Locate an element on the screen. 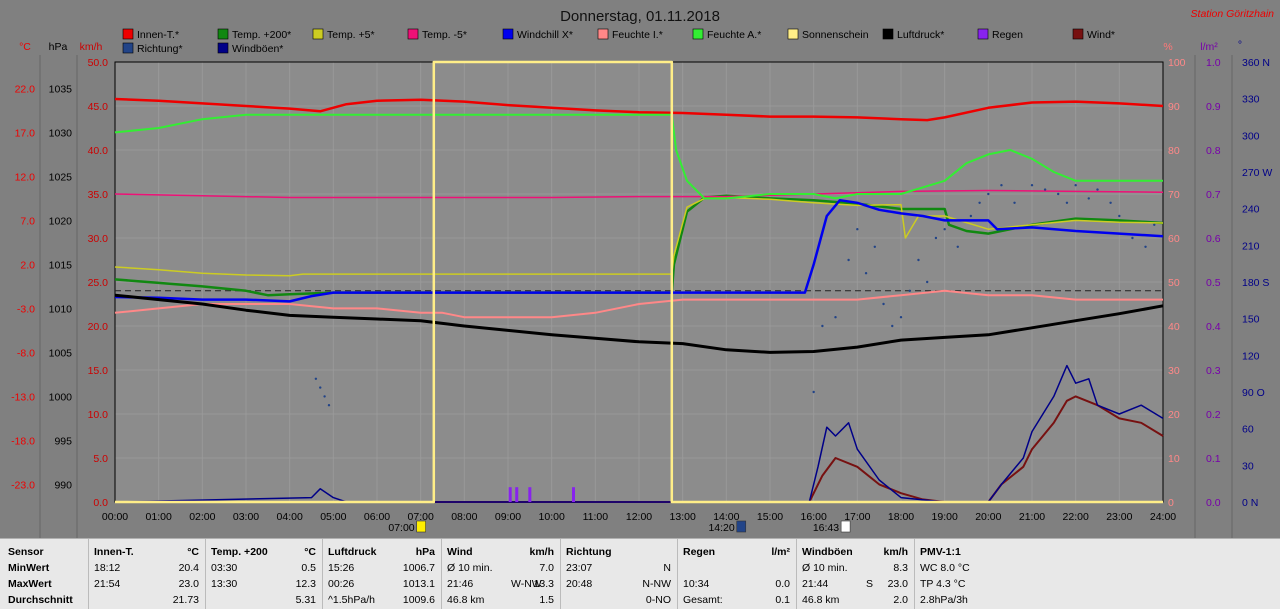 The image size is (1280, 609). stats-column-title: Richtung is located at coordinates (589, 552).